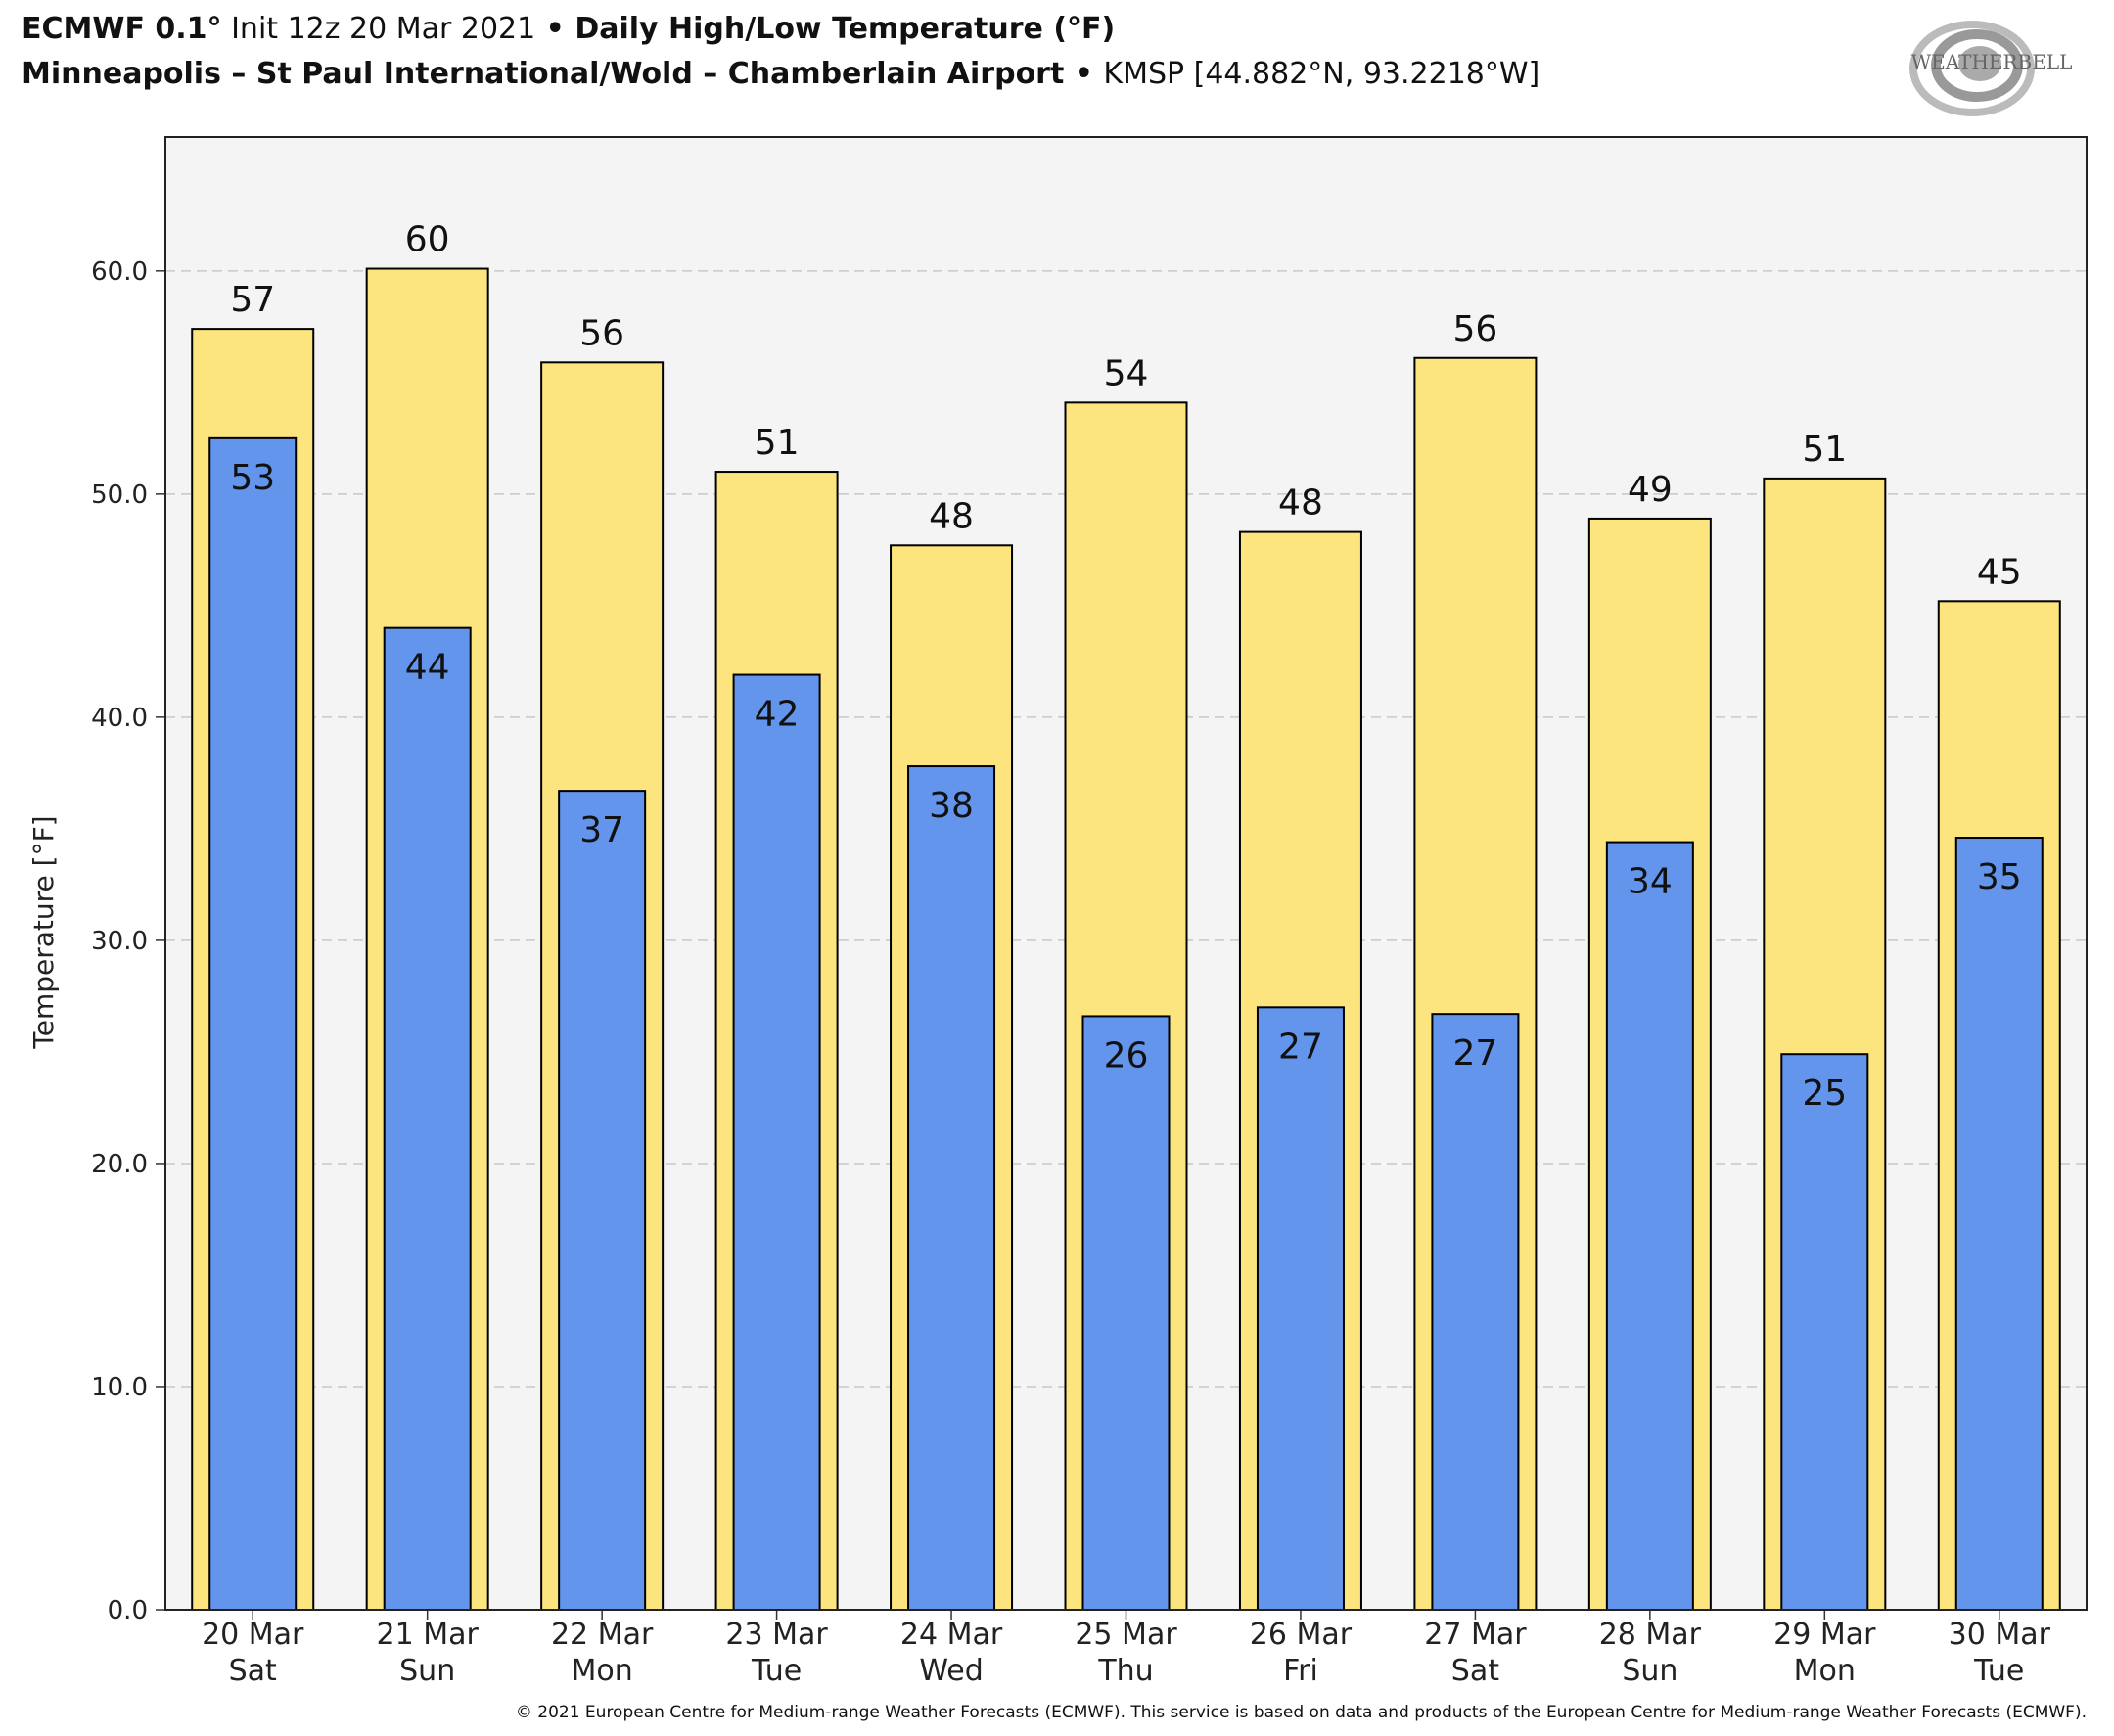 The image size is (2114, 1736). What do you see at coordinates (951, 1671) in the screenshot?
I see `x-tick-label-day: Wed` at bounding box center [951, 1671].